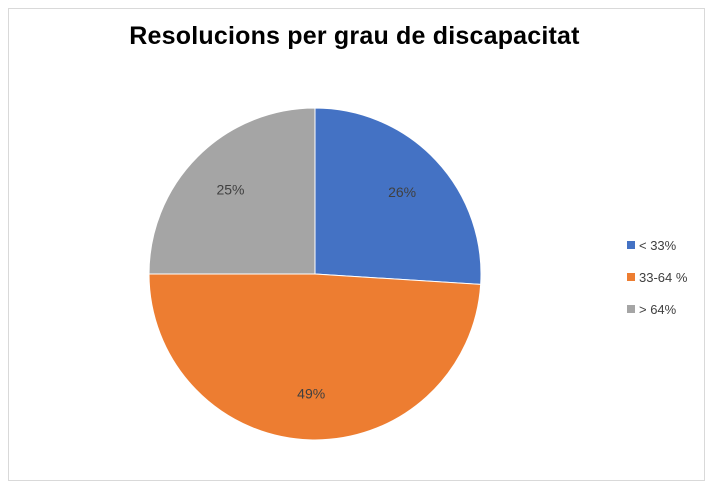 Image resolution: width=709 pixels, height=483 pixels. What do you see at coordinates (402, 192) in the screenshot?
I see `data-label-less-33: 26%` at bounding box center [402, 192].